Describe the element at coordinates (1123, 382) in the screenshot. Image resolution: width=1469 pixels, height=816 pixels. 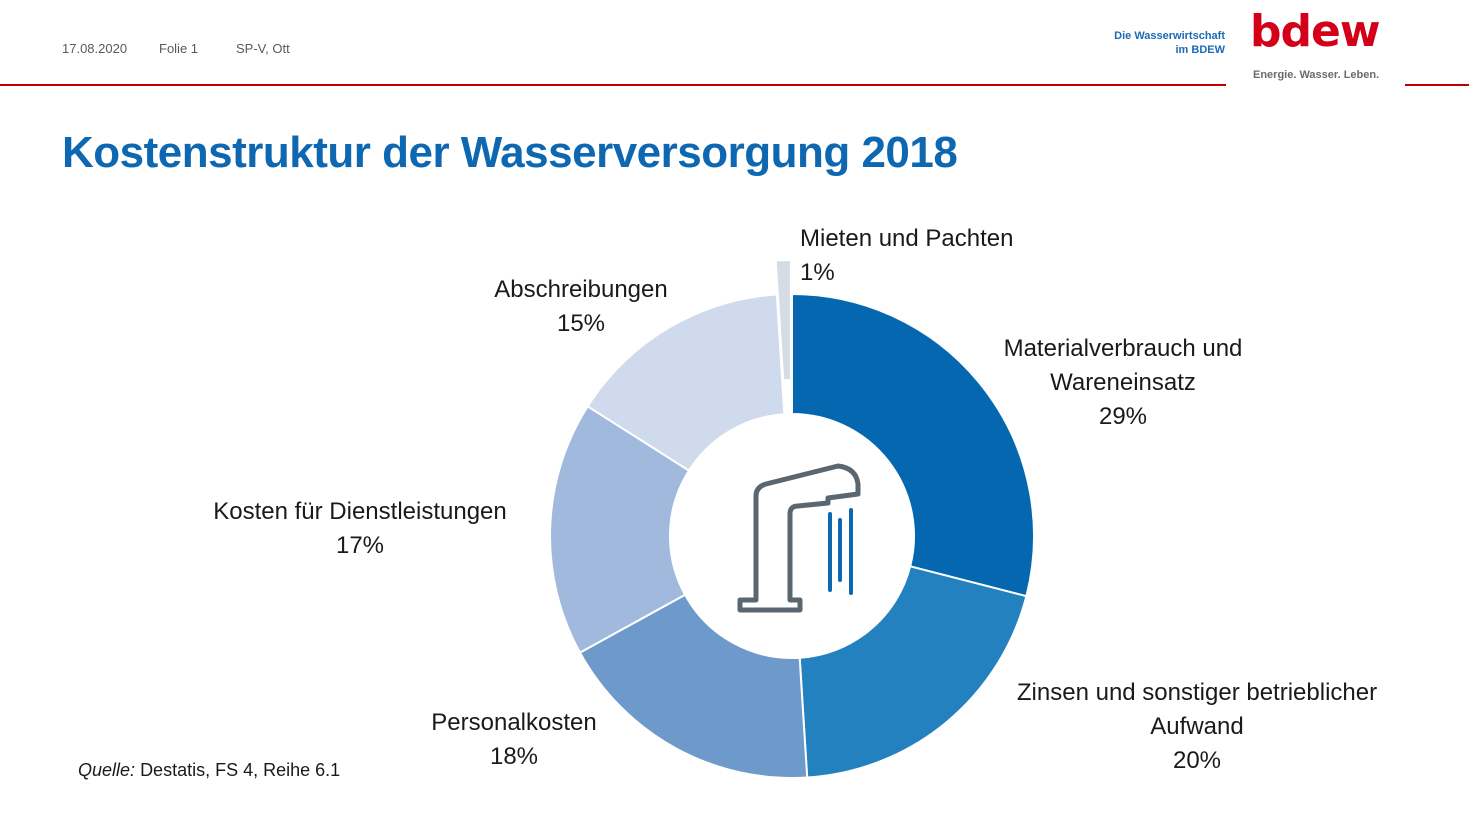
I see `slice-category-label: Wareneinsatz` at that location.